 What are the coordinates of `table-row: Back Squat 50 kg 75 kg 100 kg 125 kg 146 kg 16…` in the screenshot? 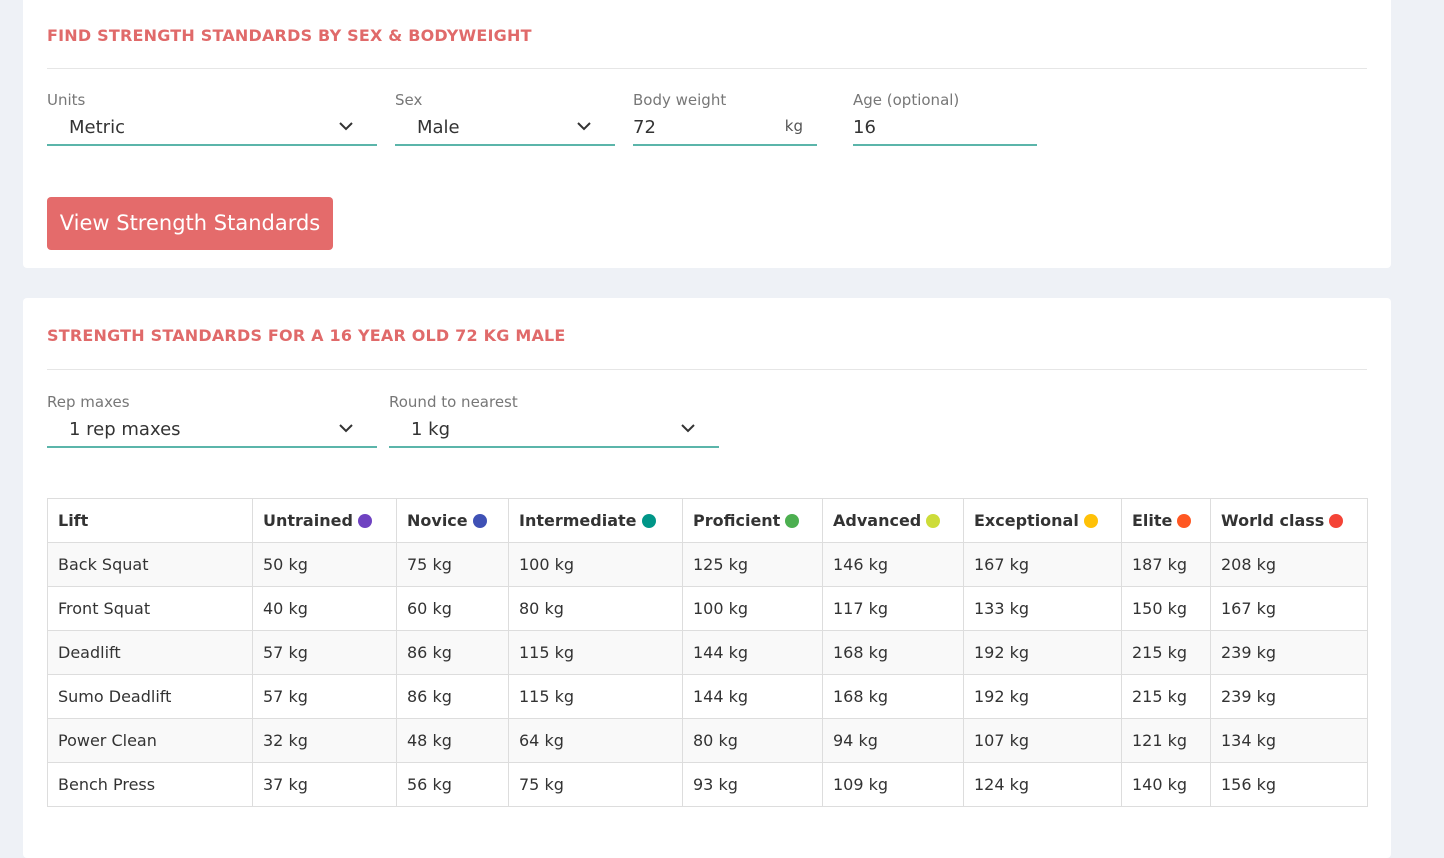 It's located at (707, 564).